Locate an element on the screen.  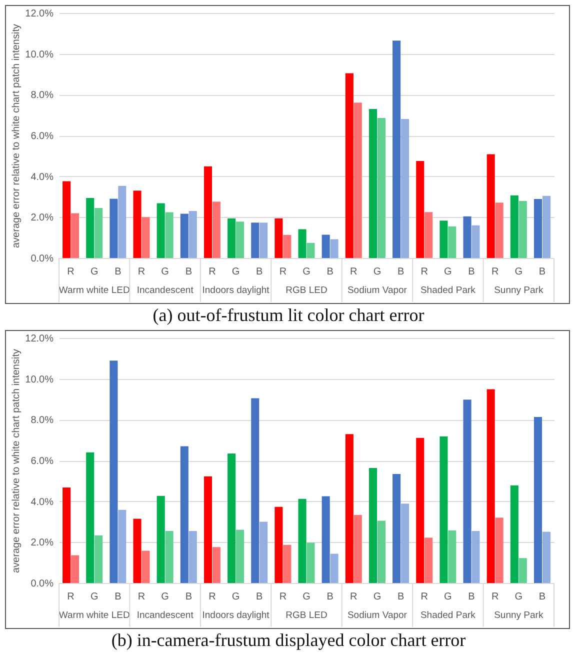
text: Shaded Park is located at coordinates (448, 615).